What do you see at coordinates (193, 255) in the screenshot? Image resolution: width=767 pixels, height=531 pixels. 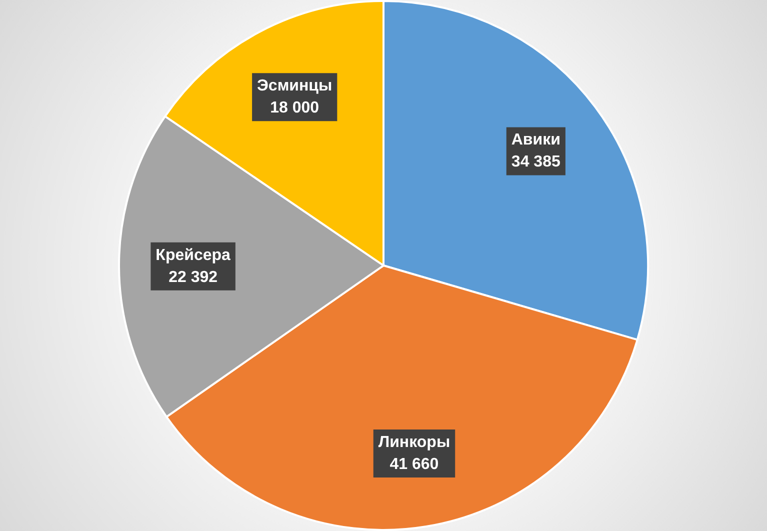 I see `slice-label: Крейсера` at bounding box center [193, 255].